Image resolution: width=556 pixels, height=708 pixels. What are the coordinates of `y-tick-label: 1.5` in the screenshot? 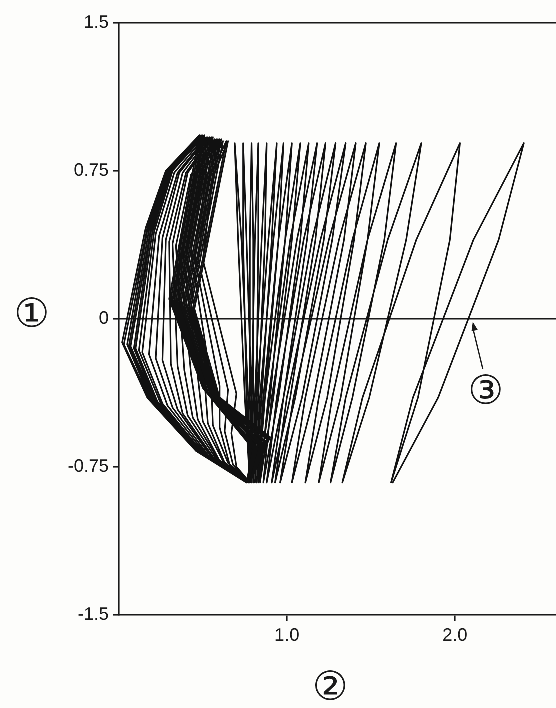 It's located at (96, 22).